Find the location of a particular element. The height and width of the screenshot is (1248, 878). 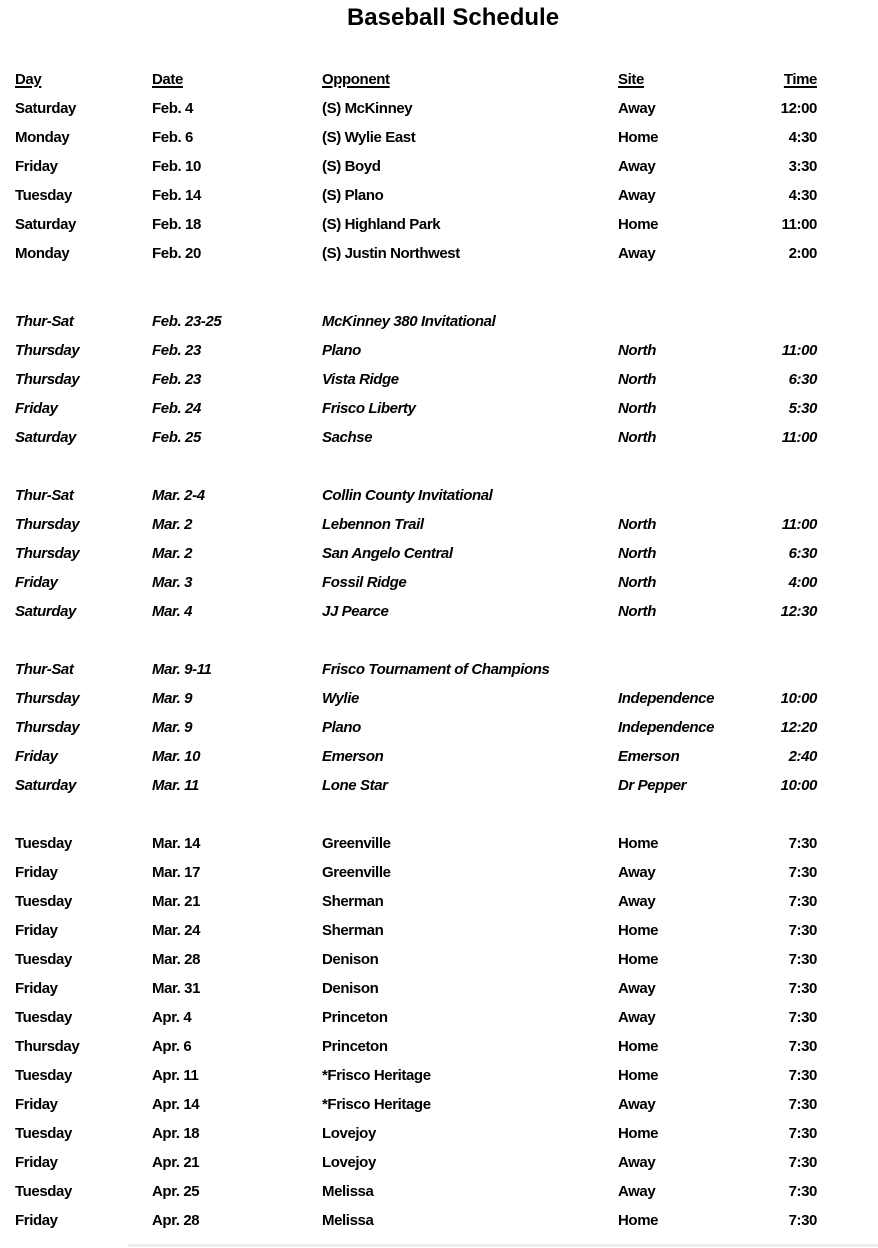

cell-date: Feb. 6 is located at coordinates (237, 137).